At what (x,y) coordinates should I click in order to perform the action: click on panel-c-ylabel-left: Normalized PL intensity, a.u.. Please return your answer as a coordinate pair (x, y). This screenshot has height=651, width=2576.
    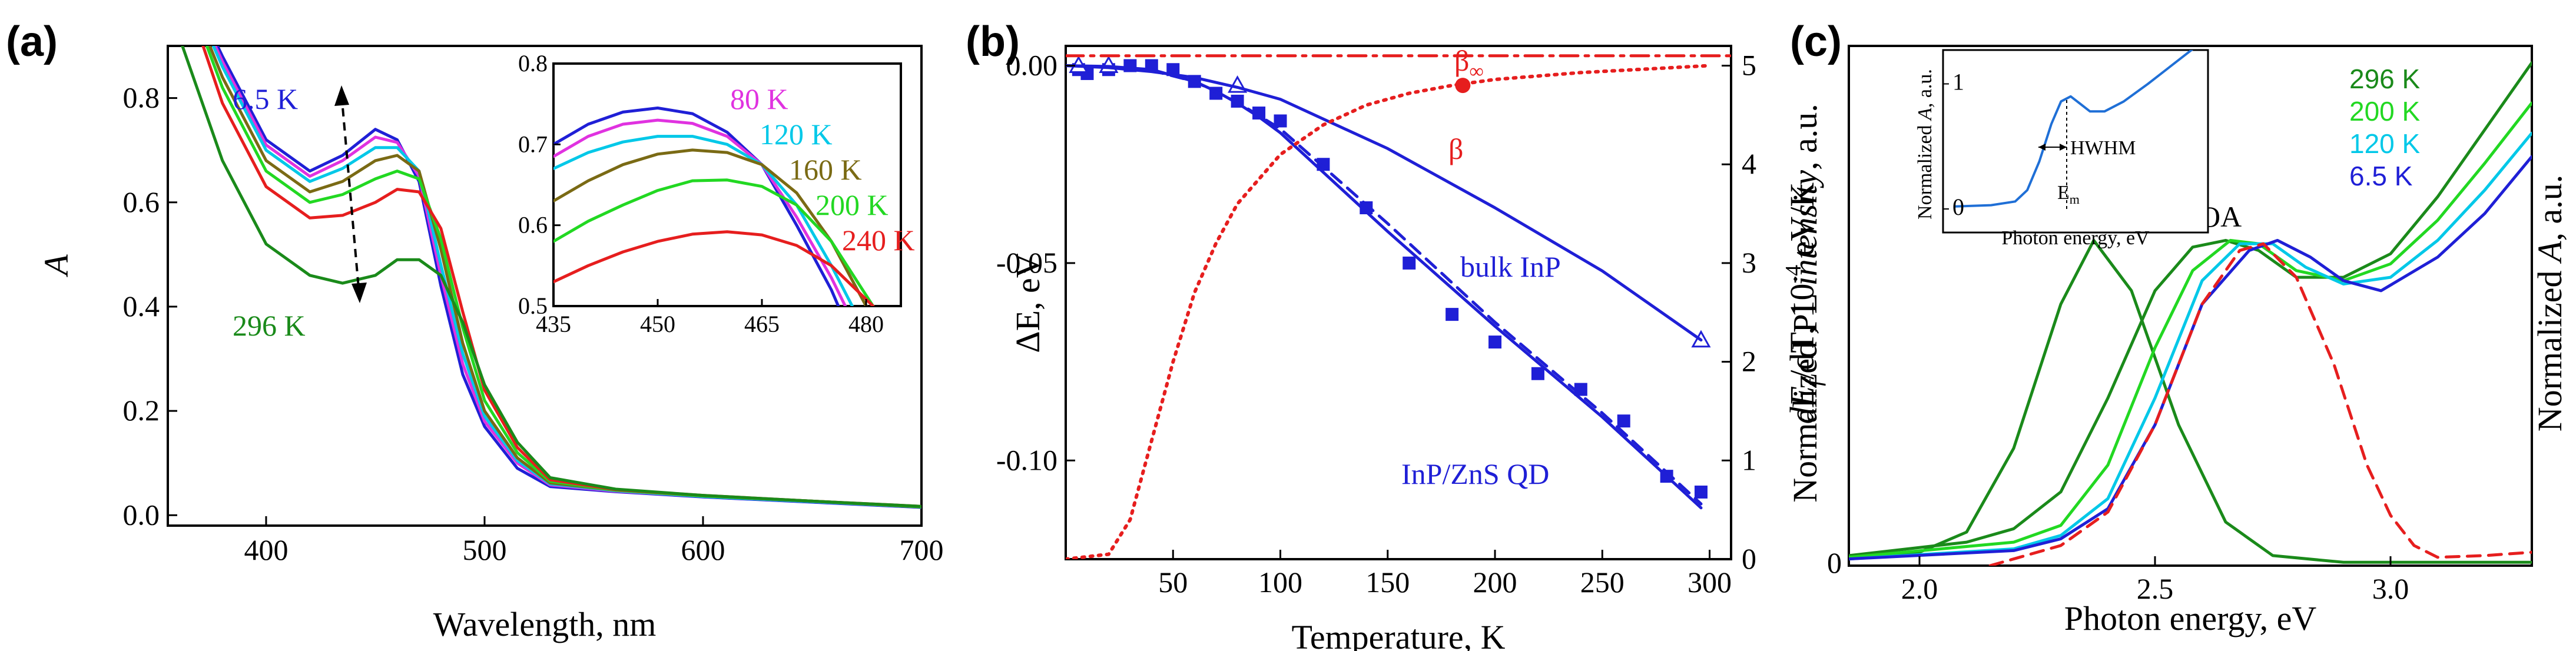
    Looking at the image, I should click on (1805, 303).